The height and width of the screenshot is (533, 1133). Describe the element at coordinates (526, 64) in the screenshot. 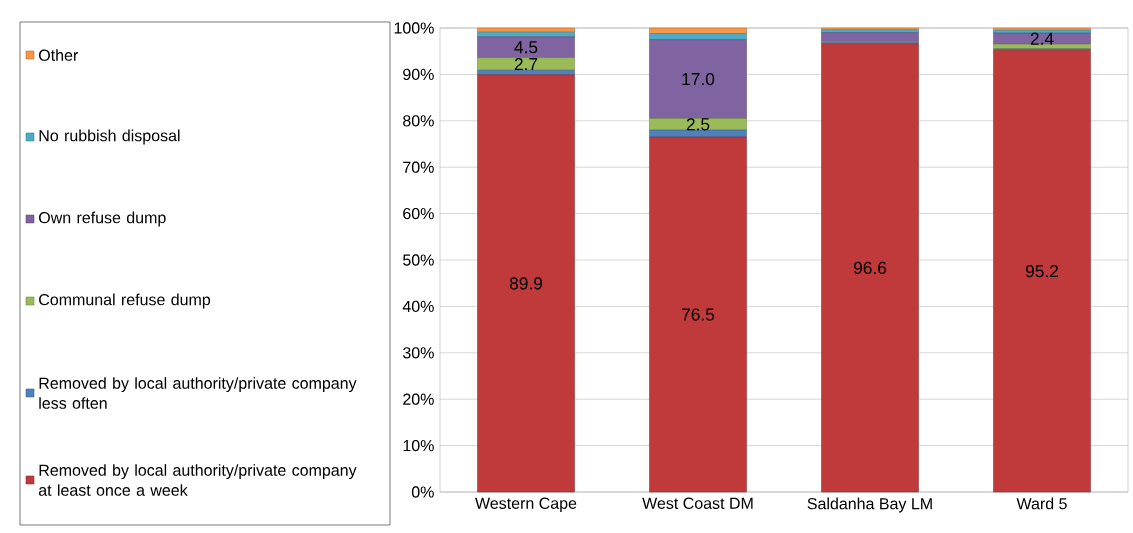

I see `data-label: 2.7` at that location.